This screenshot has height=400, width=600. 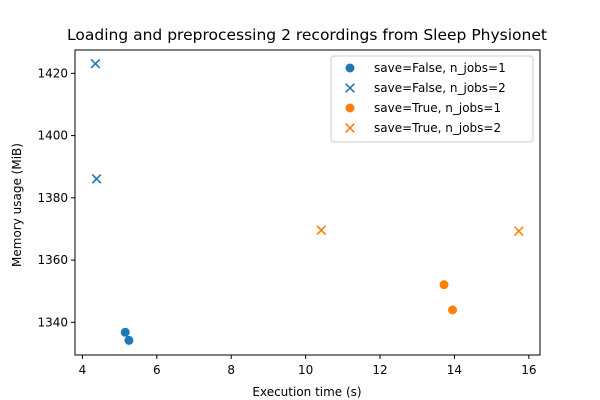 I want to click on y-tick-label: 1400, so click(x=52, y=136).